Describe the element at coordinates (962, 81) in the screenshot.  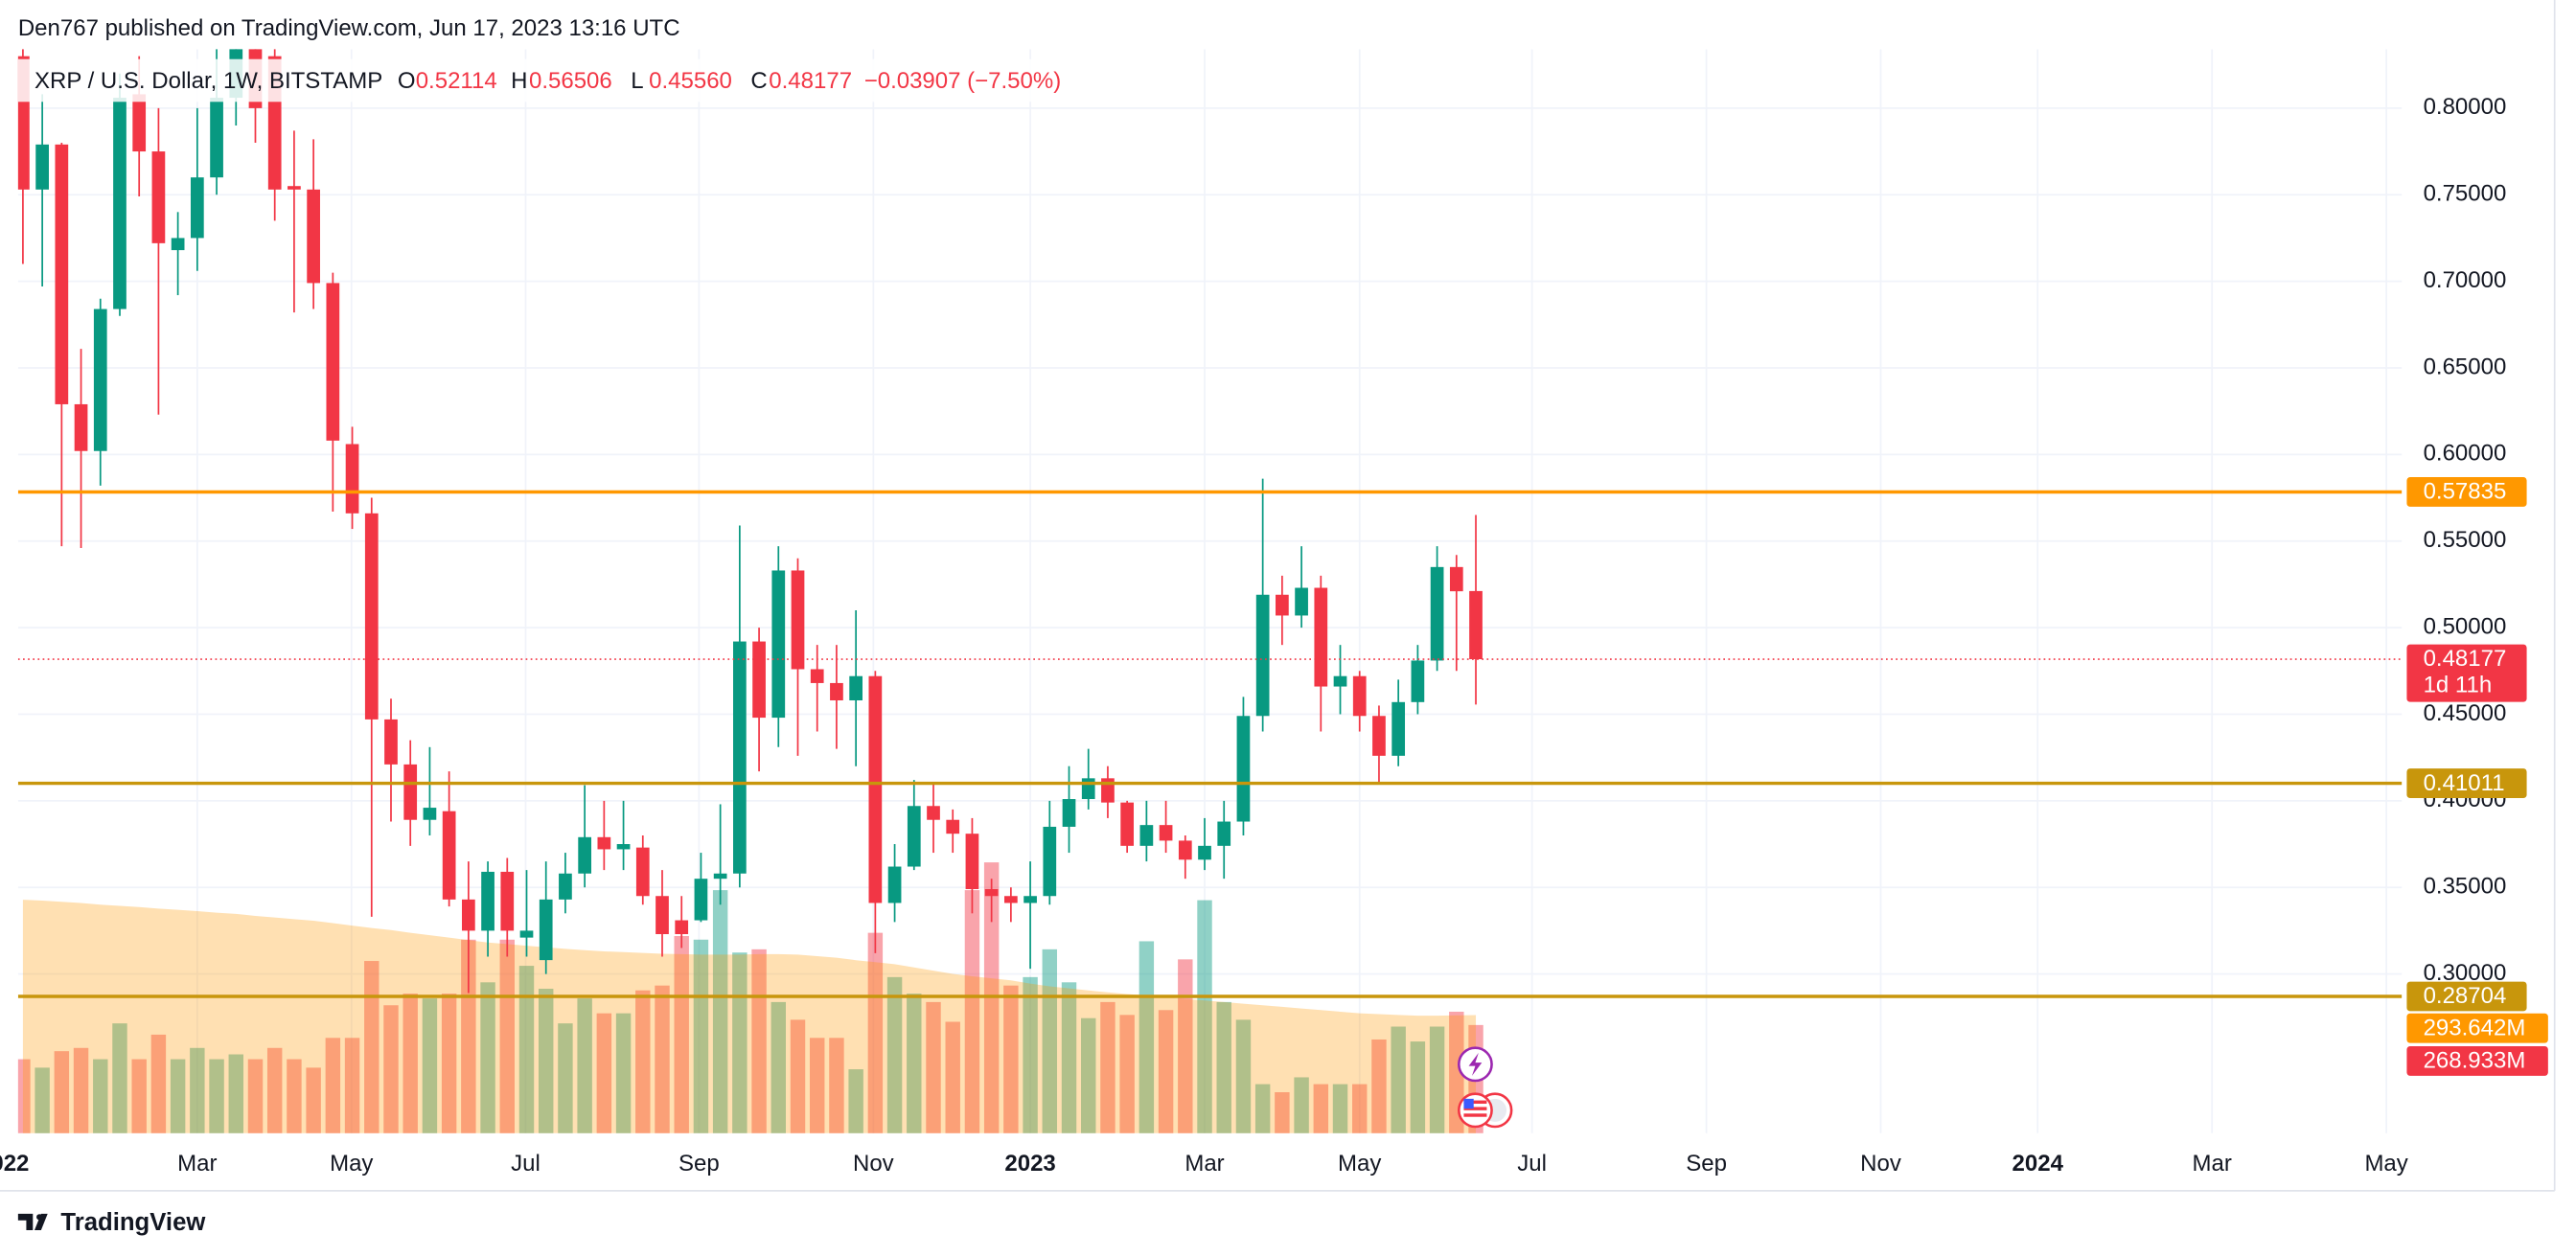
I see `legend-change: −0.03907 (−7.50%)` at that location.